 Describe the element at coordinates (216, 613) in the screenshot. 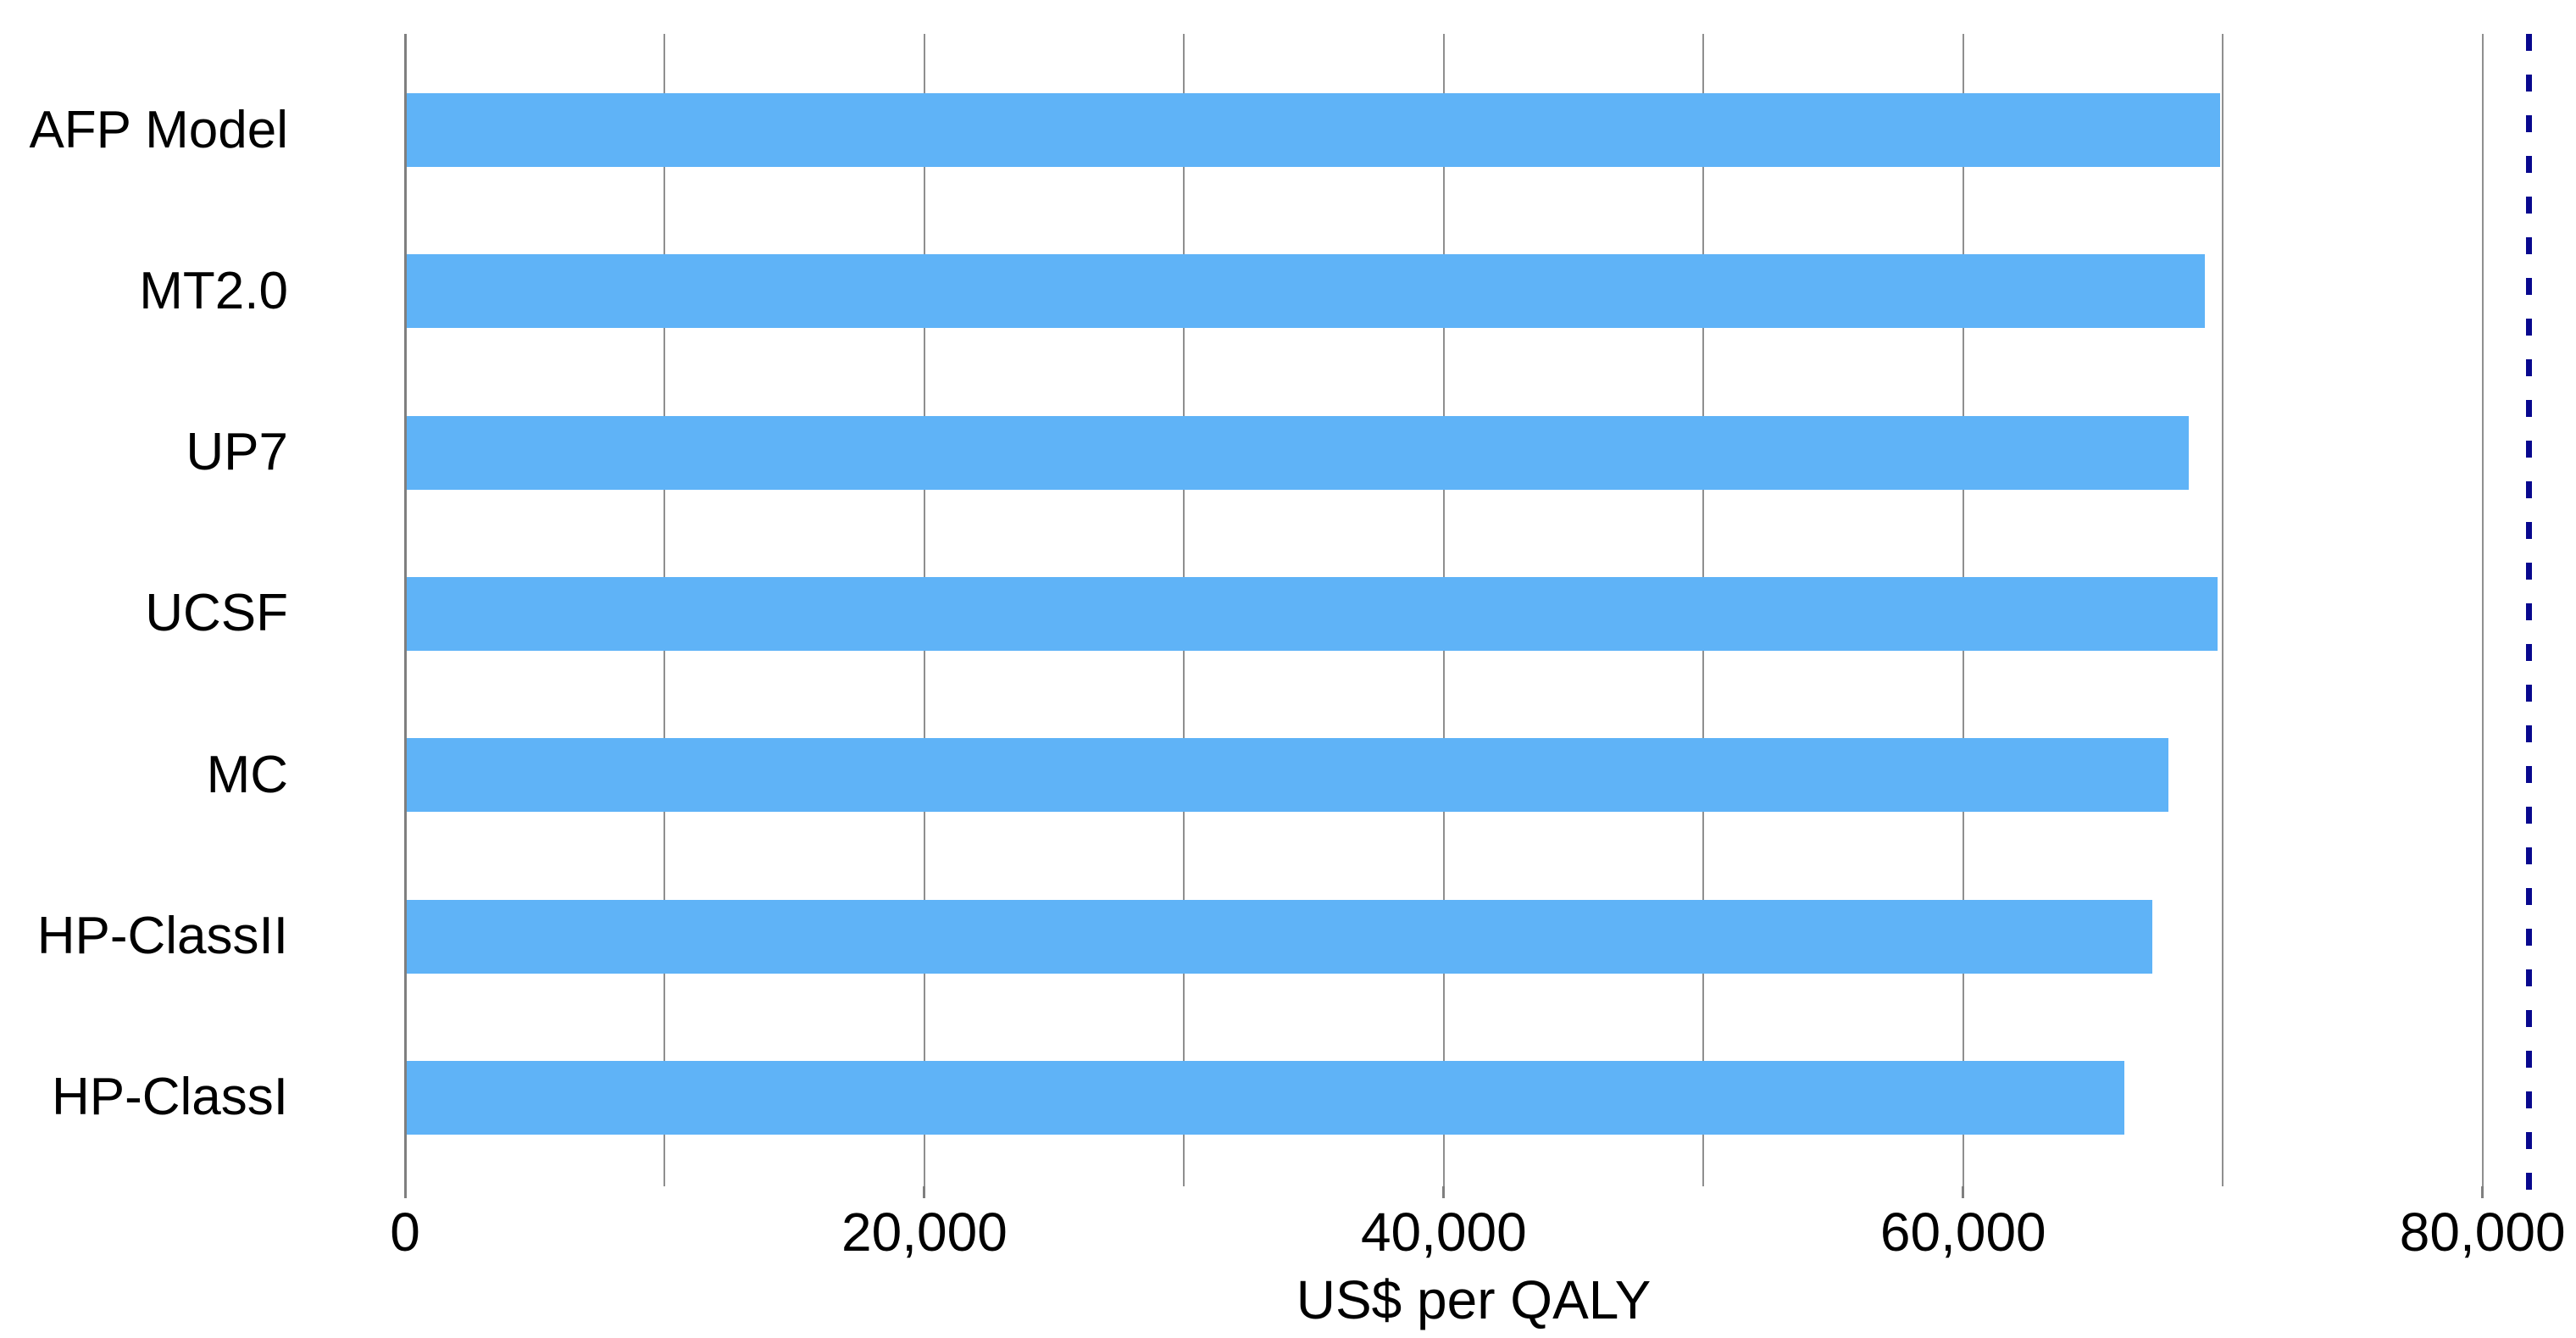

I see `category-label: UCSF` at that location.